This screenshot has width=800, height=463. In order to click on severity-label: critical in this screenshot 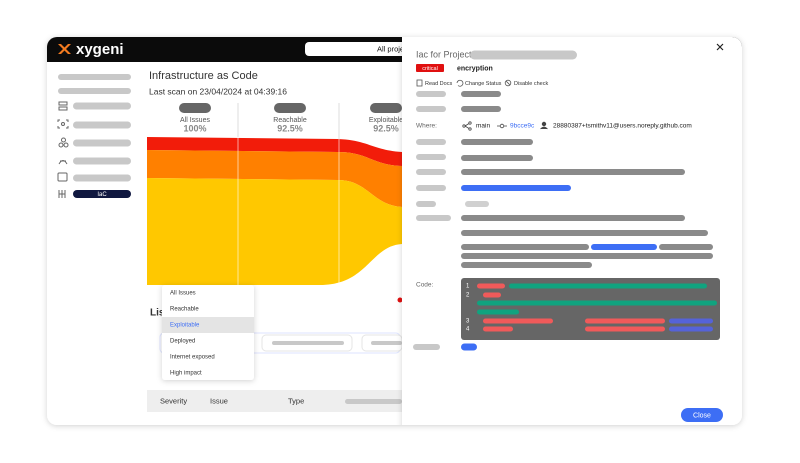, I will do `click(430, 69)`.